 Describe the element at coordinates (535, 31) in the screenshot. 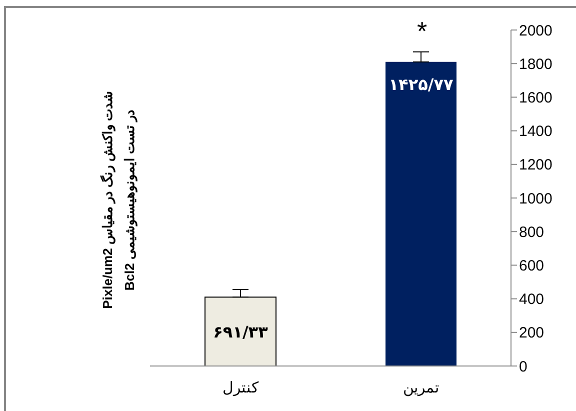

I see `y-tick-label: 2000` at that location.